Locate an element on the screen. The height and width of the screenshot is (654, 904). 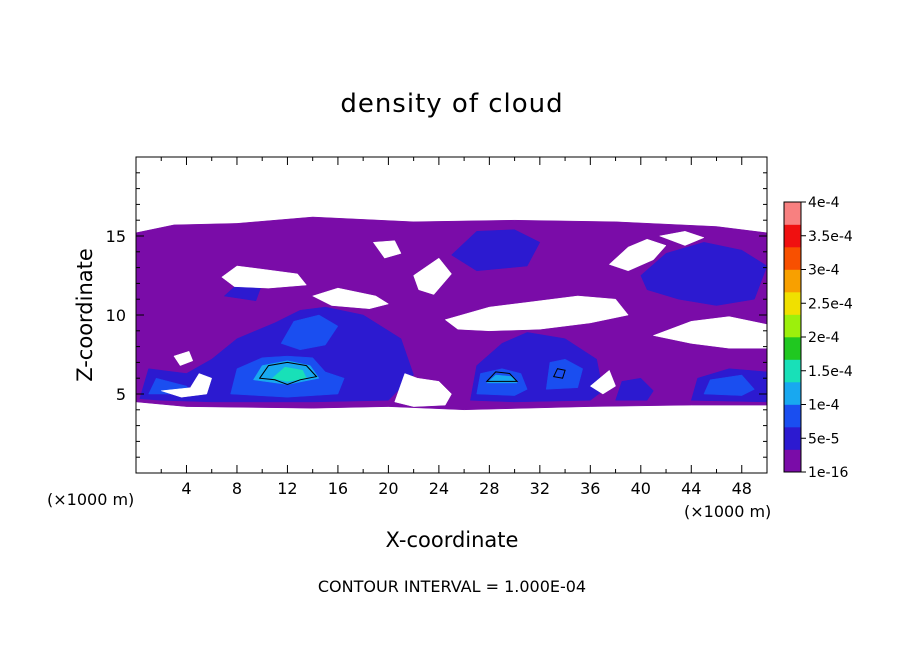
y-tick-label: 15 is located at coordinates (116, 236).